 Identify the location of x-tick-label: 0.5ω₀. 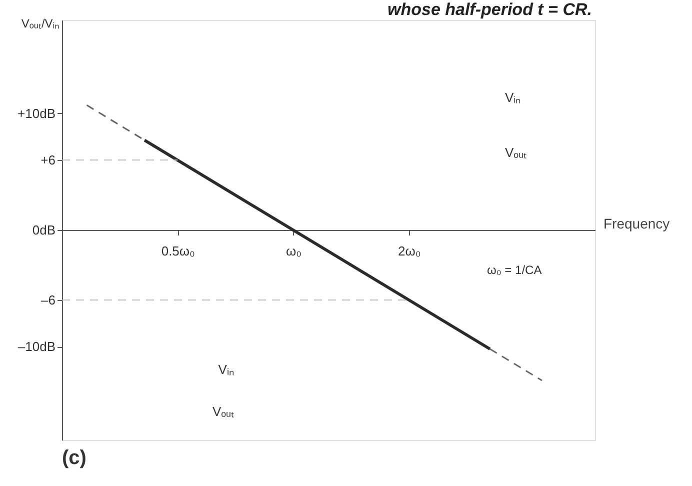
(178, 251).